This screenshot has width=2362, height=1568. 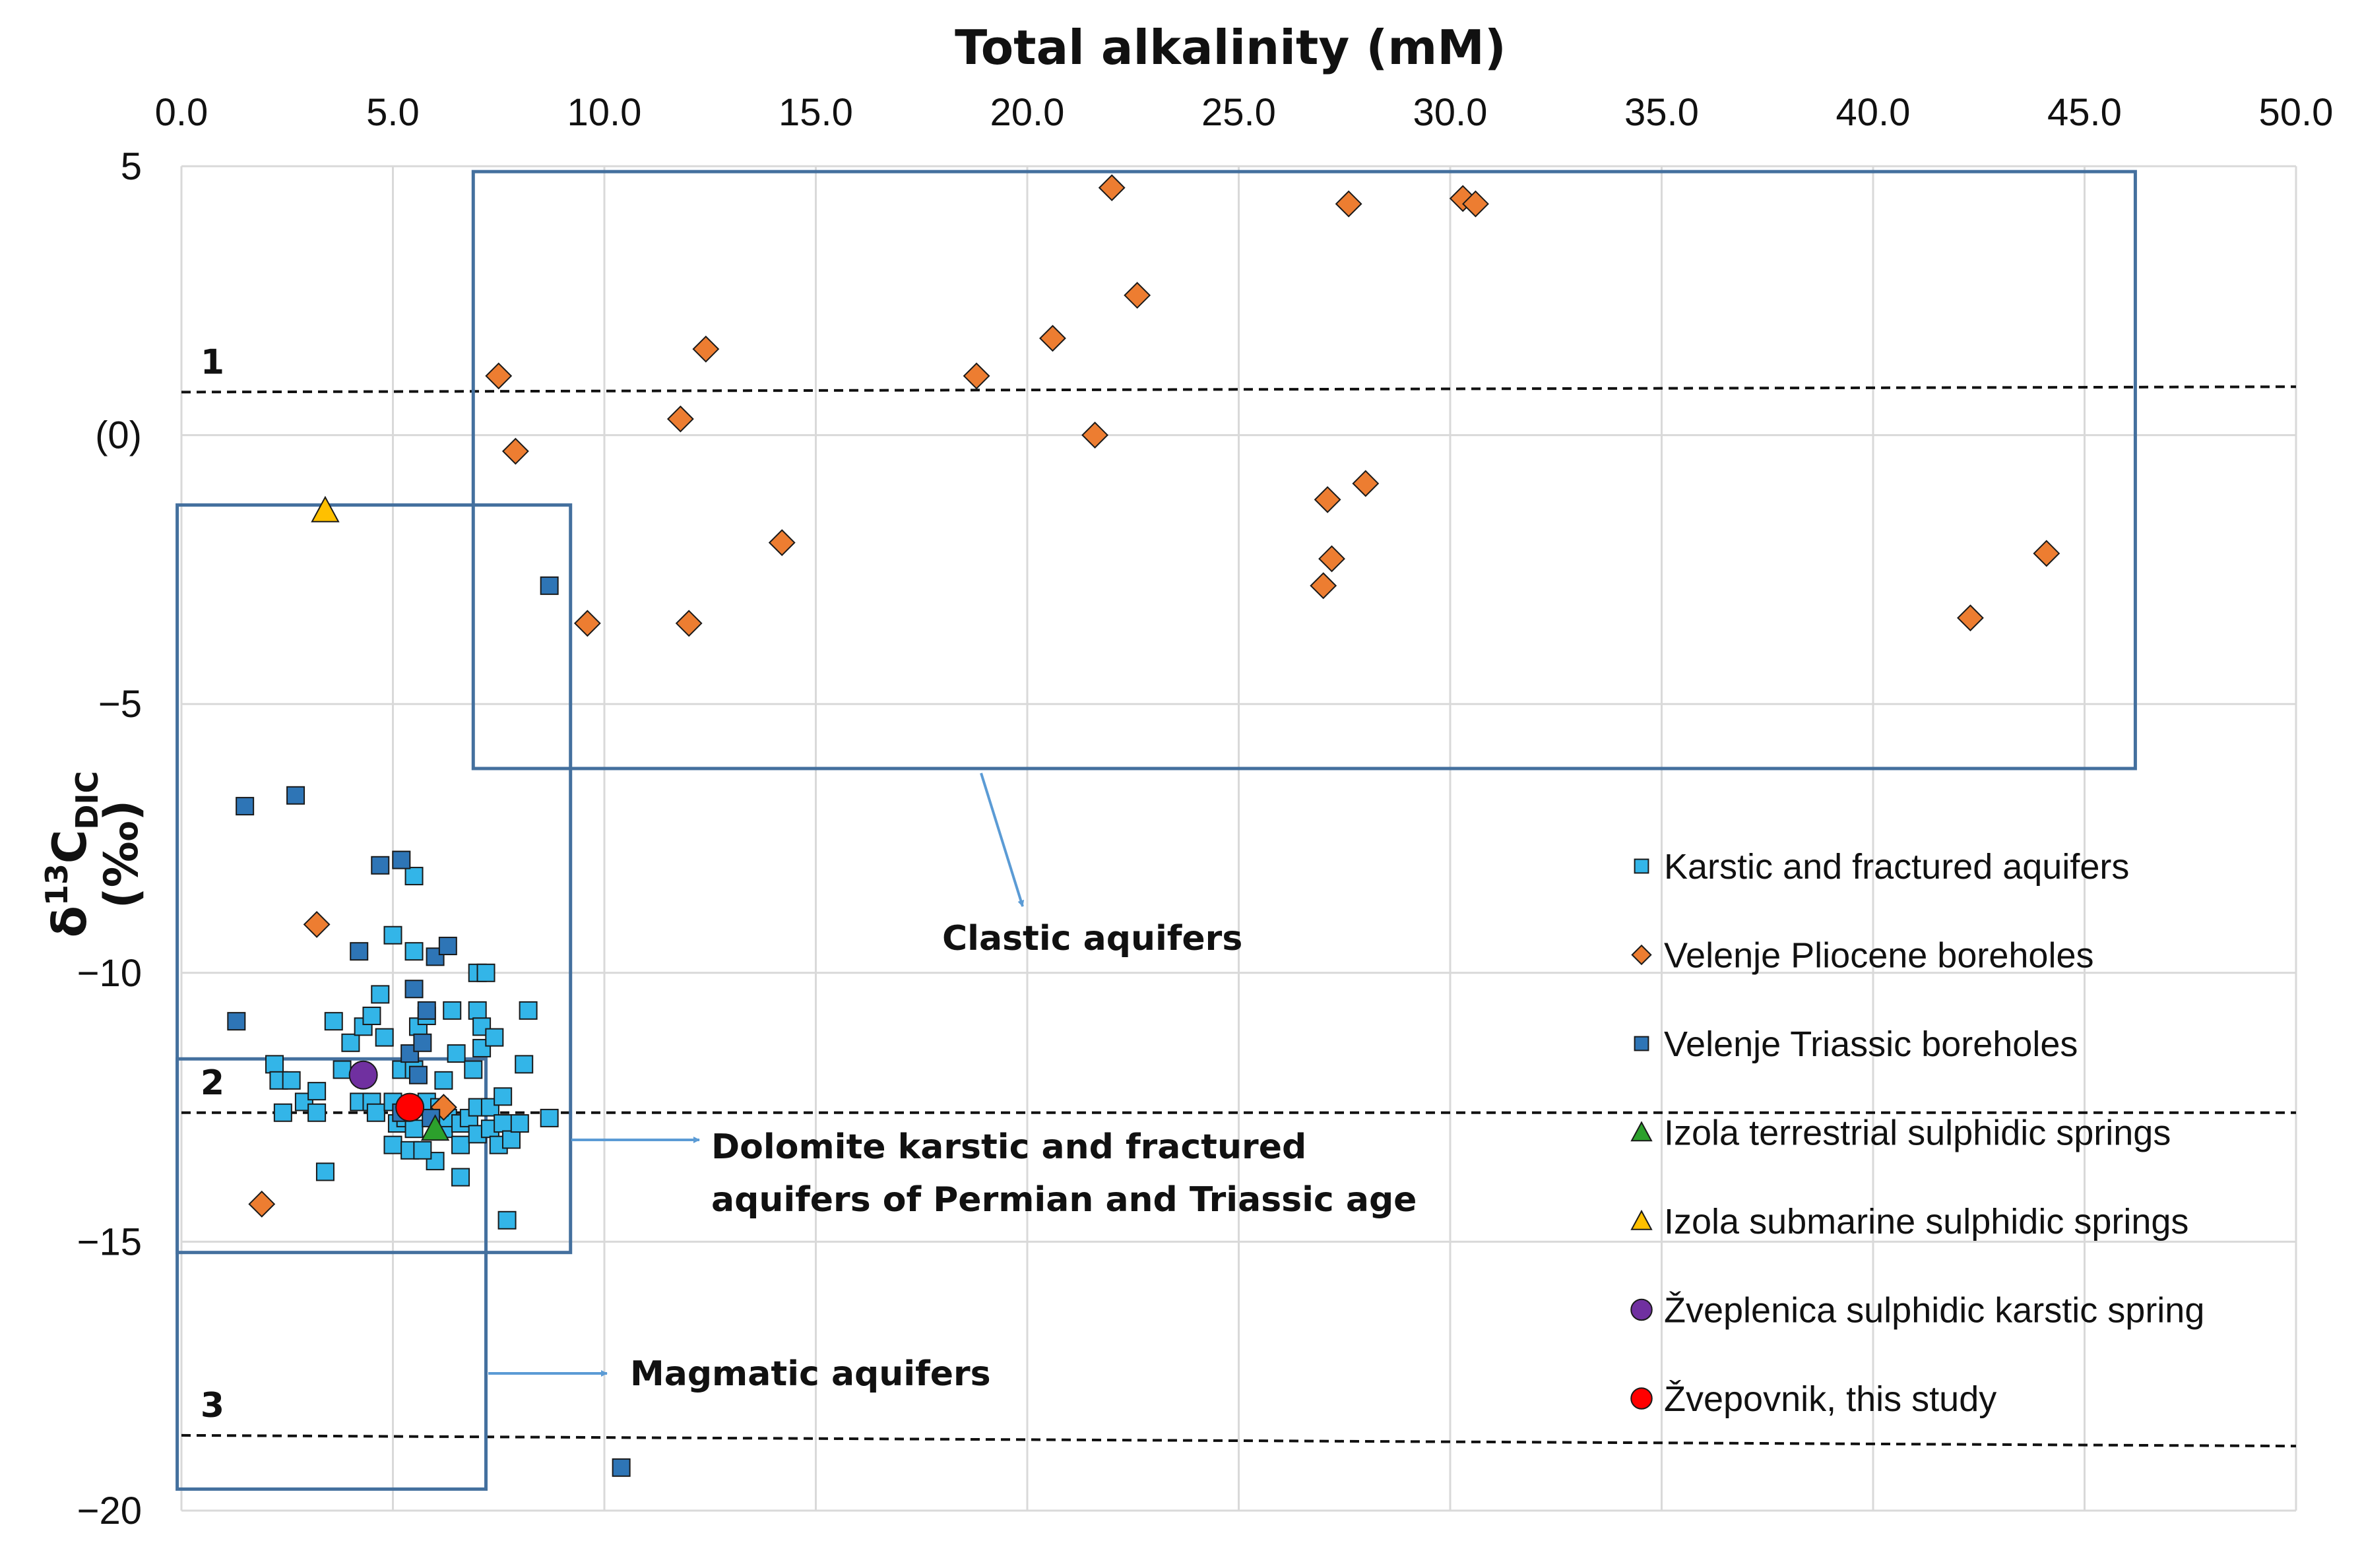 What do you see at coordinates (1641, 1399) in the screenshot?
I see `legend-marker-zvepovnik-this-study` at bounding box center [1641, 1399].